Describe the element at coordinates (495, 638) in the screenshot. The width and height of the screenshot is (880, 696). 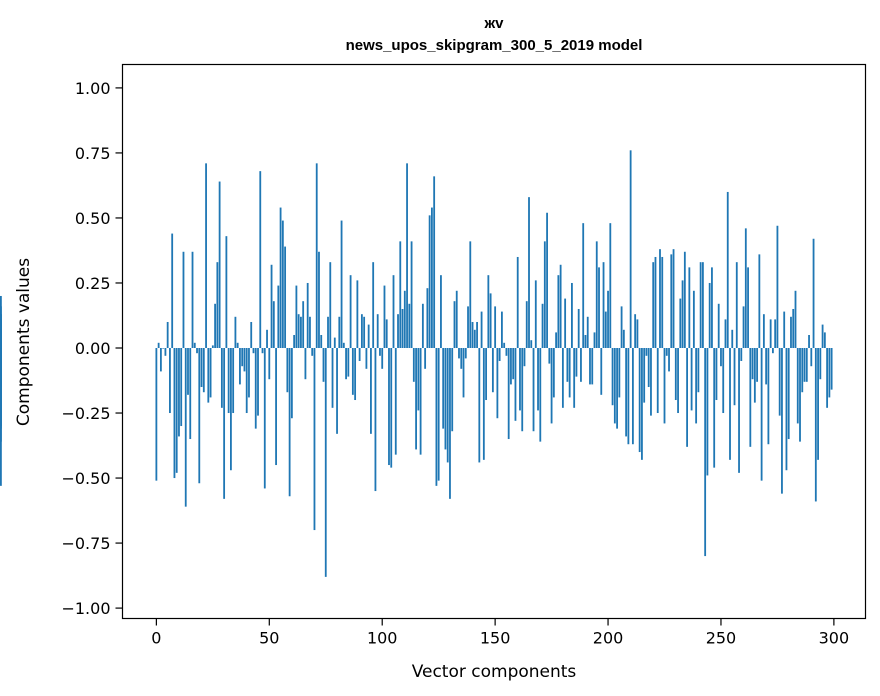
I see `x-tick-label: 150` at that location.